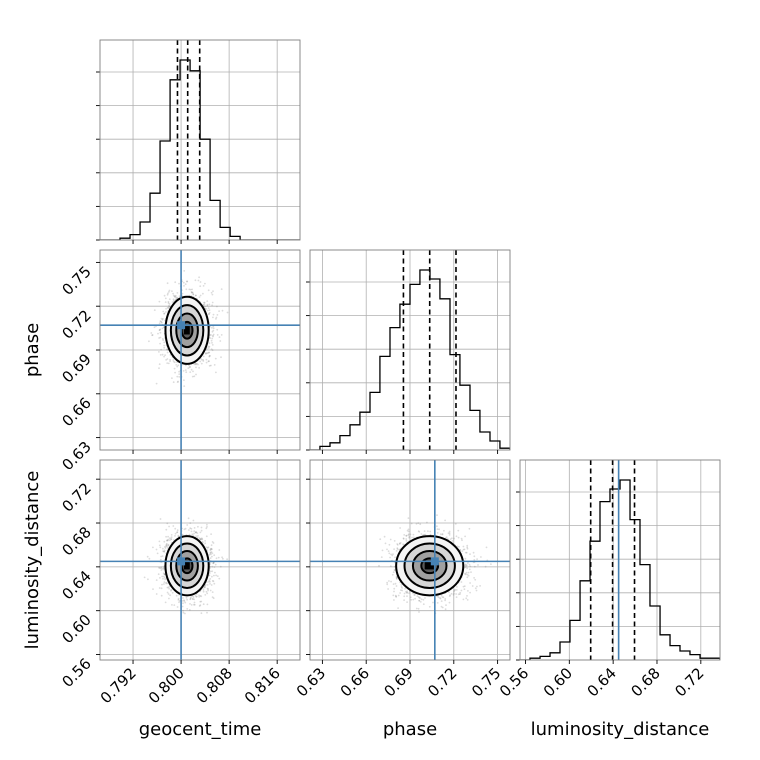 The height and width of the screenshot is (760, 760). I want to click on contour-line, so click(187, 565).